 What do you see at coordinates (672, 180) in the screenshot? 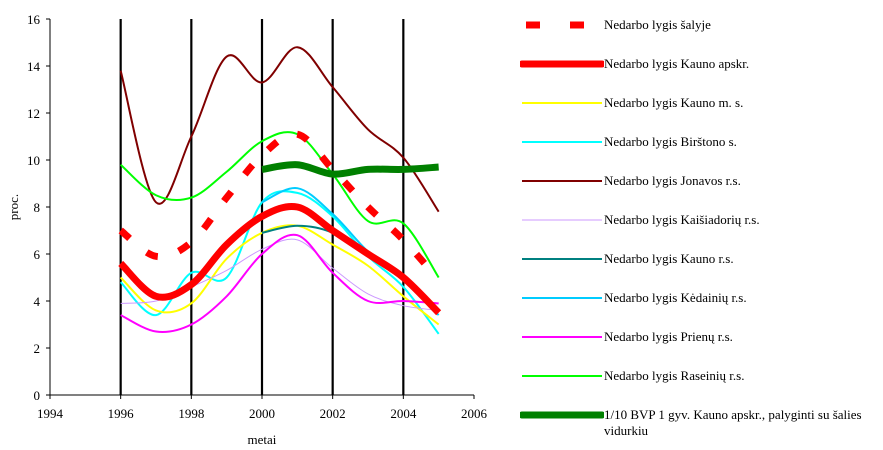
I see `legend-label: Nedarbo lygis Jonavos r.s.` at bounding box center [672, 180].